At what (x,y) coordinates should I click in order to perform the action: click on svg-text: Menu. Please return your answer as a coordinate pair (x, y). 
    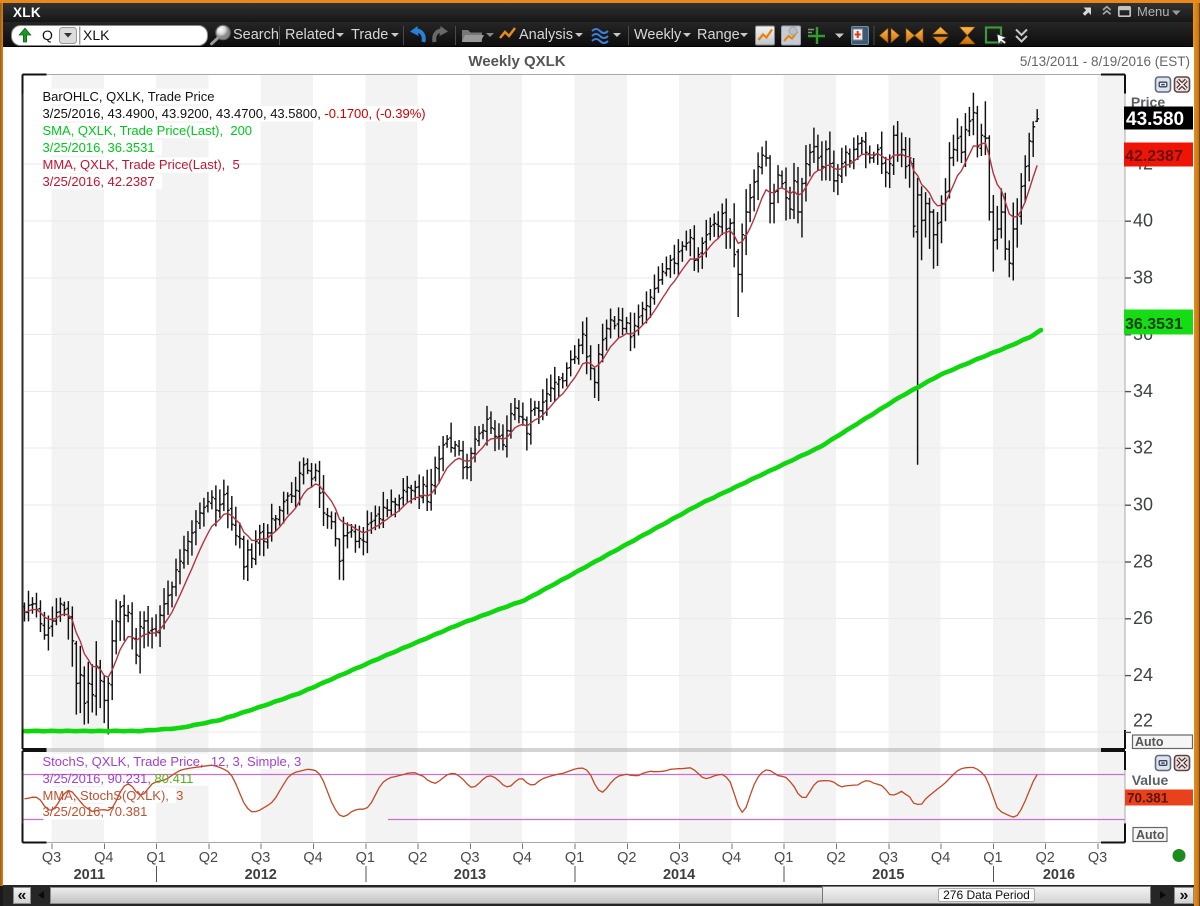
    Looking at the image, I should click on (1153, 11).